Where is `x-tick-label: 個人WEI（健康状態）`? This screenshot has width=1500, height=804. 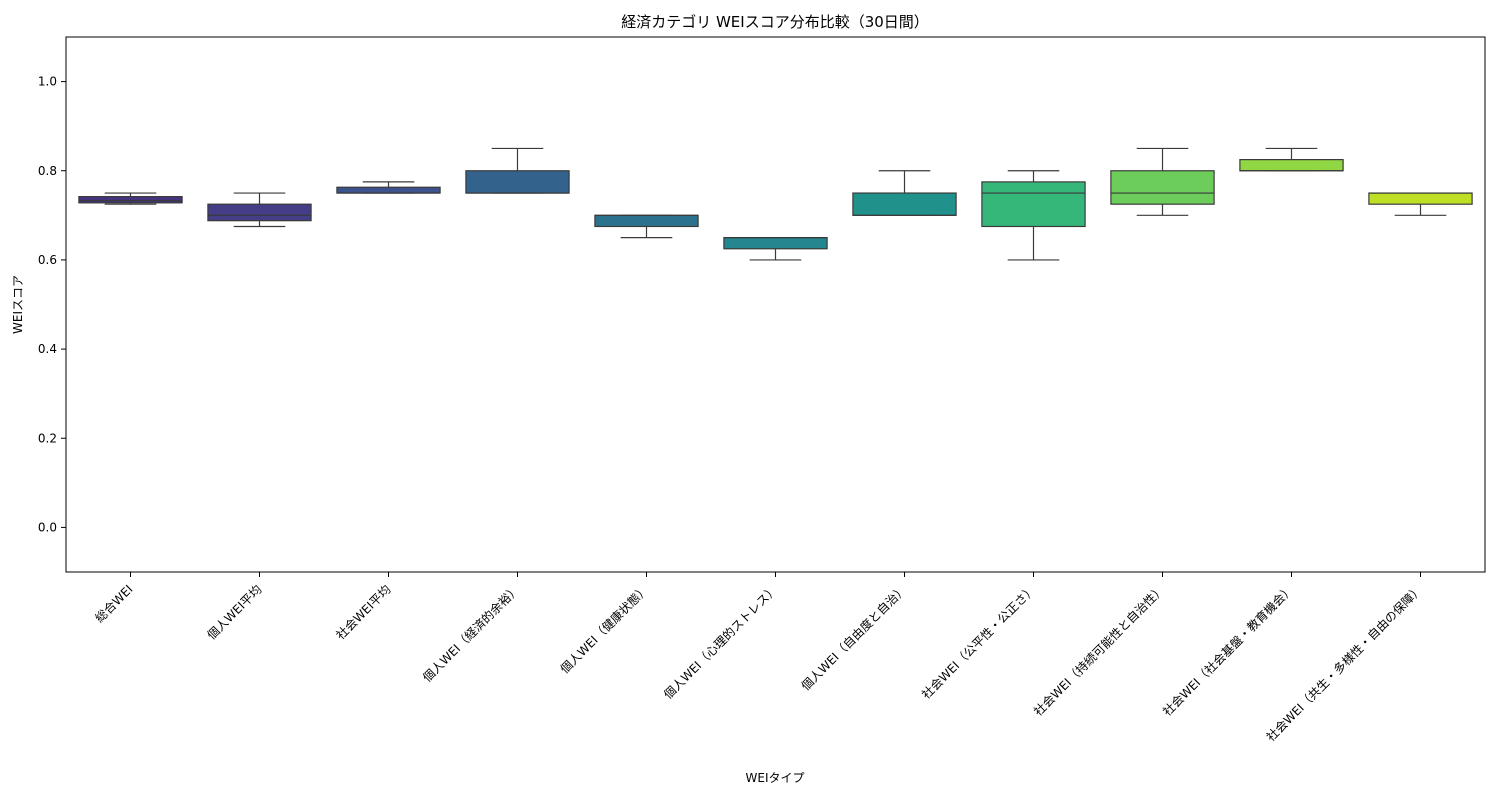
x-tick-label: 個人WEI（健康状態） is located at coordinates (604, 629).